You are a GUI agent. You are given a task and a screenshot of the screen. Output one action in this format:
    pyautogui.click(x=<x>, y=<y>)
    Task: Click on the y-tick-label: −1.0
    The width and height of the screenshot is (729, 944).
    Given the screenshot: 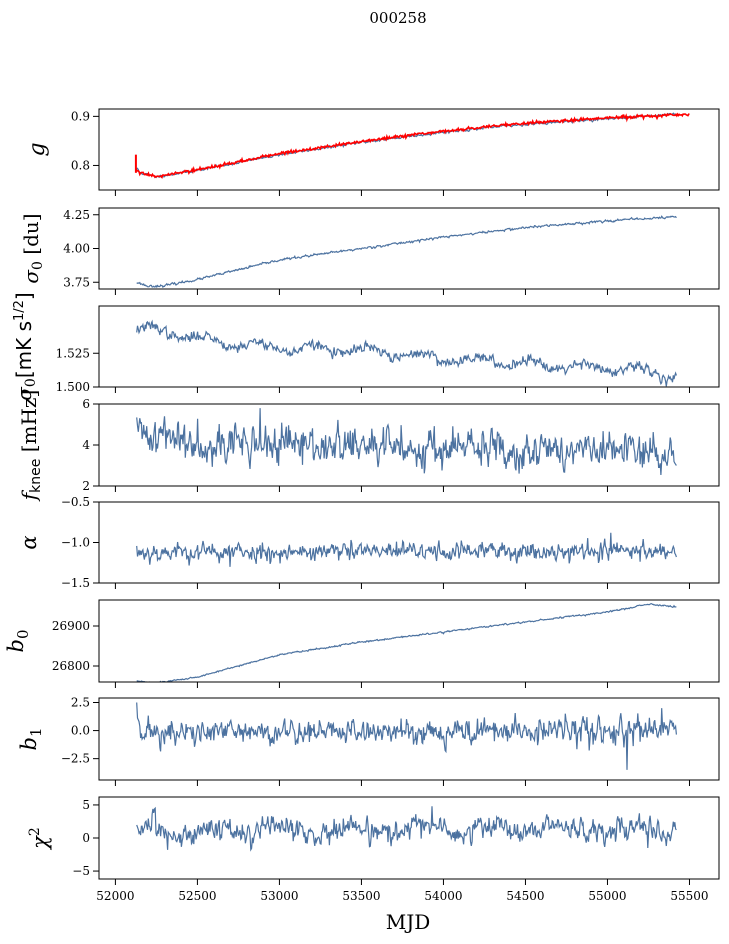 What is the action you would take?
    pyautogui.click(x=75, y=543)
    